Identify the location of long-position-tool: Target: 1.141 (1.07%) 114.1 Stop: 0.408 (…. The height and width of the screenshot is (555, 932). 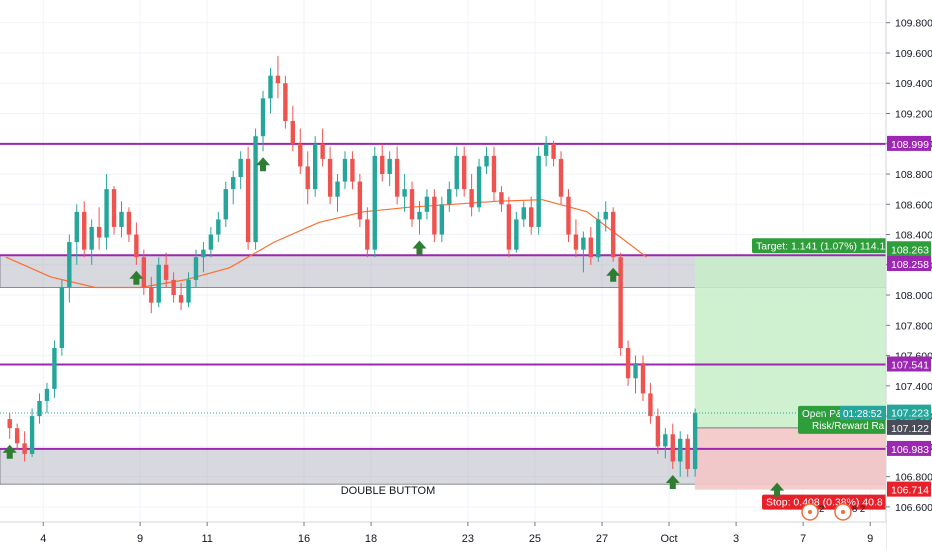
(791, 374).